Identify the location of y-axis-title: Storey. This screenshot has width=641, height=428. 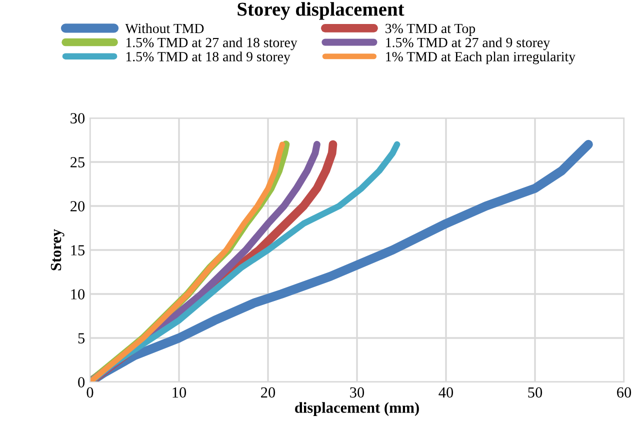
(57, 249).